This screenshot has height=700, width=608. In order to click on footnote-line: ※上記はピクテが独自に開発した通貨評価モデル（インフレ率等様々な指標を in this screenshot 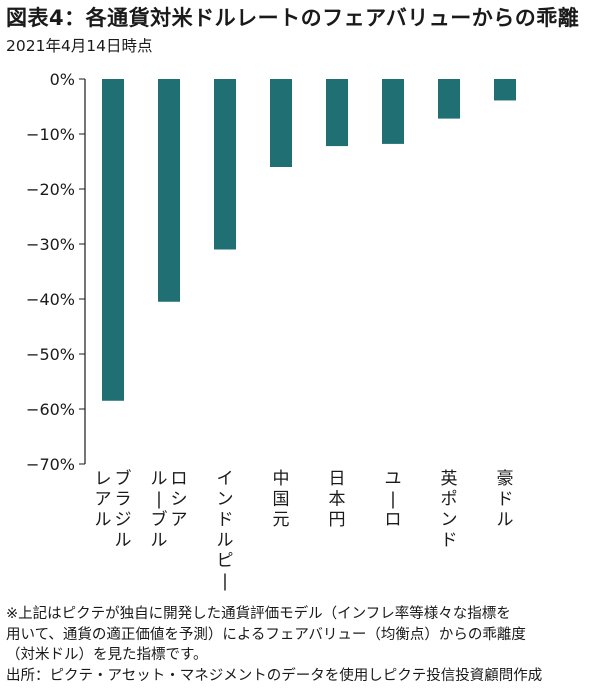, I will do `click(258, 614)`.